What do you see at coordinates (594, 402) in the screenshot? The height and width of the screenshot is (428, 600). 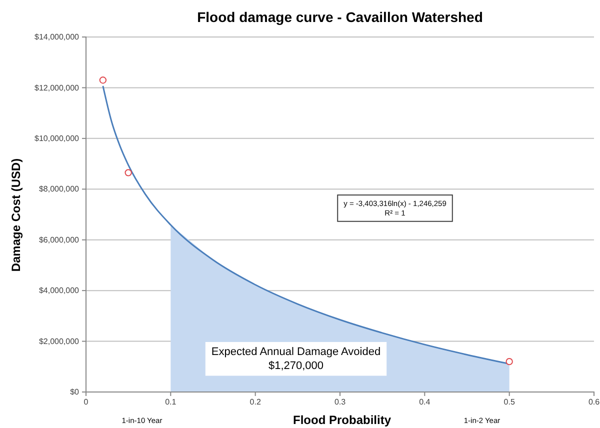 I see `x-tick-label: 0.6` at bounding box center [594, 402].